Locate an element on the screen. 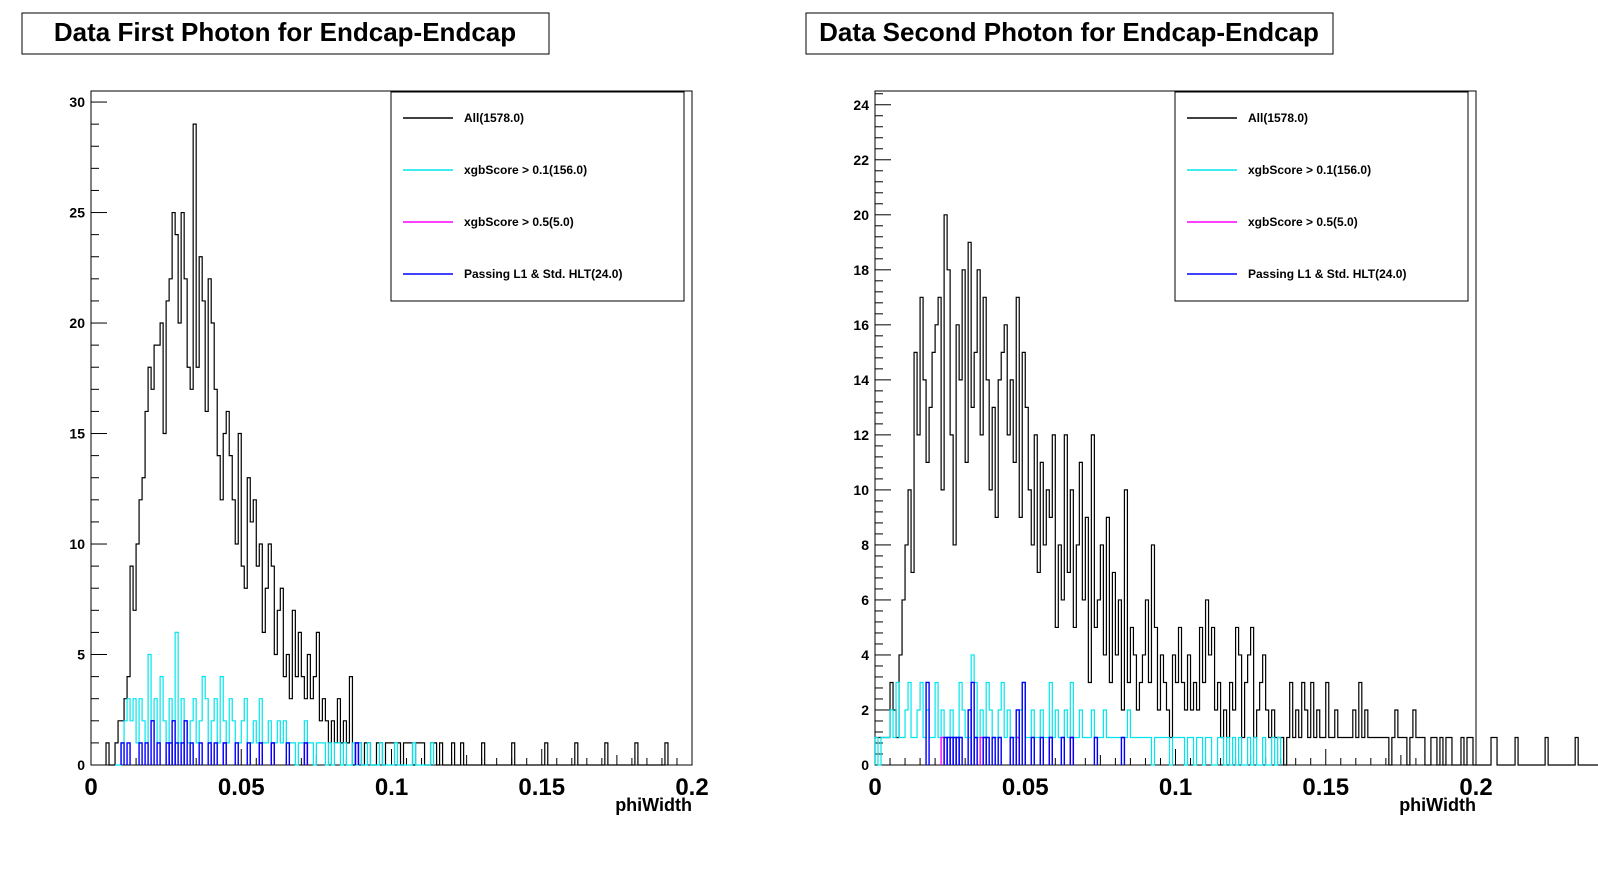 Image resolution: width=1598 pixels, height=874 pixels. y-tick-label: 22 is located at coordinates (861, 160).